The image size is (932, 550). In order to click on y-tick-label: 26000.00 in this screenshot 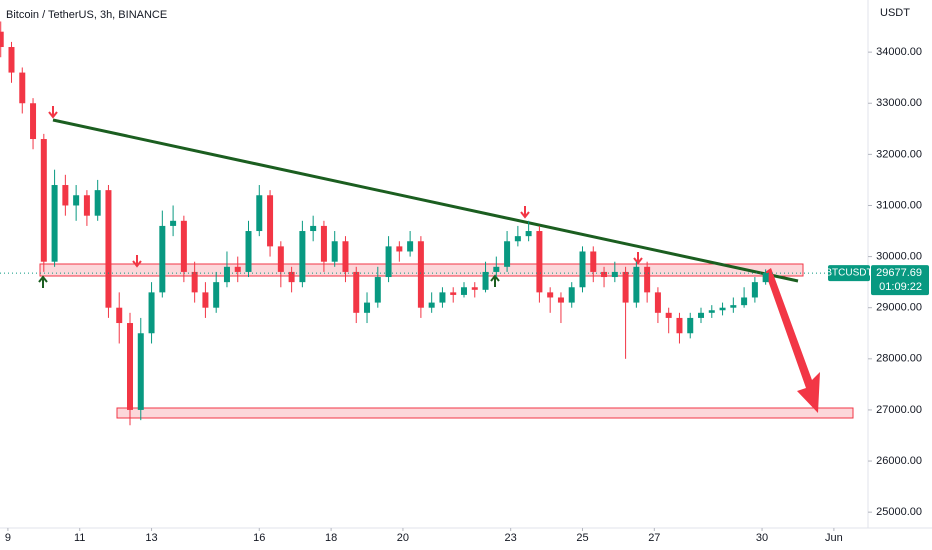, I will do `click(899, 461)`.